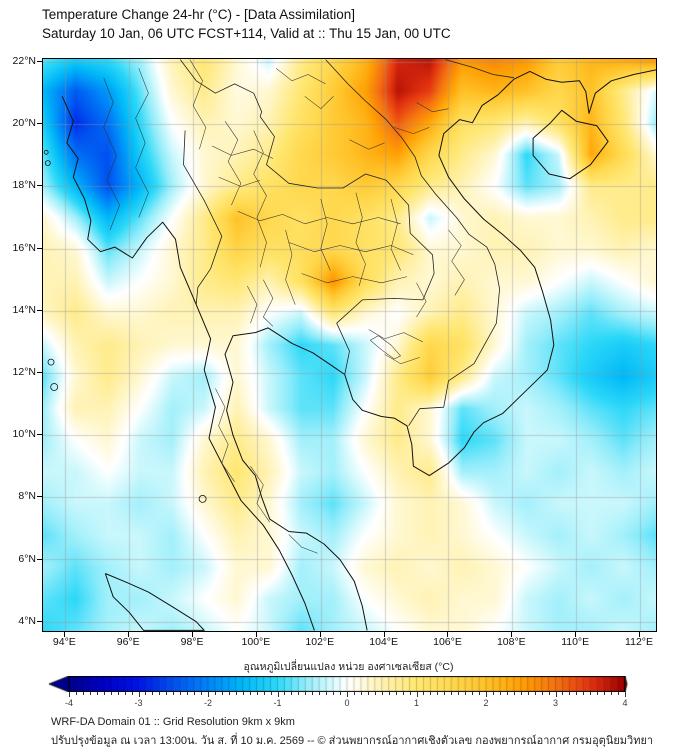 The height and width of the screenshot is (756, 676). Describe the element at coordinates (347, 703) in the screenshot. I see `colorbar-tick-label: 0` at that location.